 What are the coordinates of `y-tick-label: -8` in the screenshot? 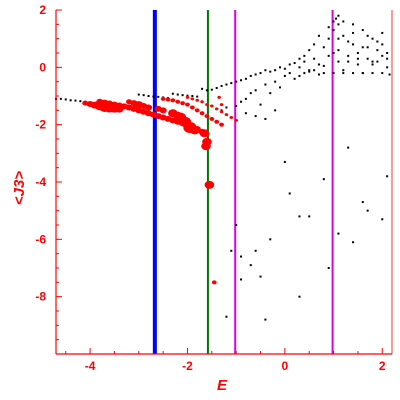 It's located at (40, 297).